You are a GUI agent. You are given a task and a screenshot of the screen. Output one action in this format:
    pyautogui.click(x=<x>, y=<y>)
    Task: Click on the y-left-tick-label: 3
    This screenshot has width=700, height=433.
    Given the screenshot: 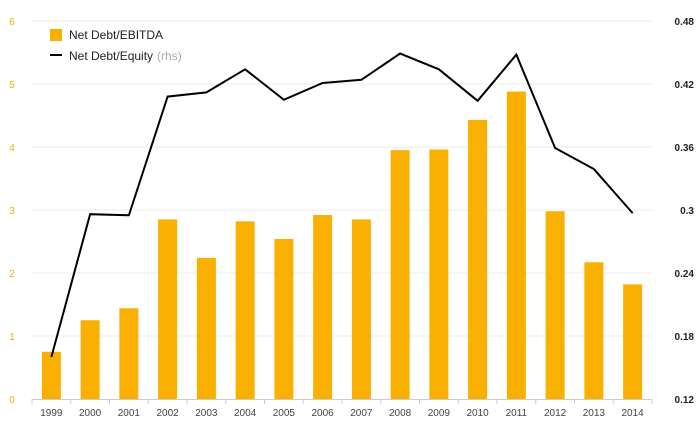 What is the action you would take?
    pyautogui.click(x=12, y=211)
    